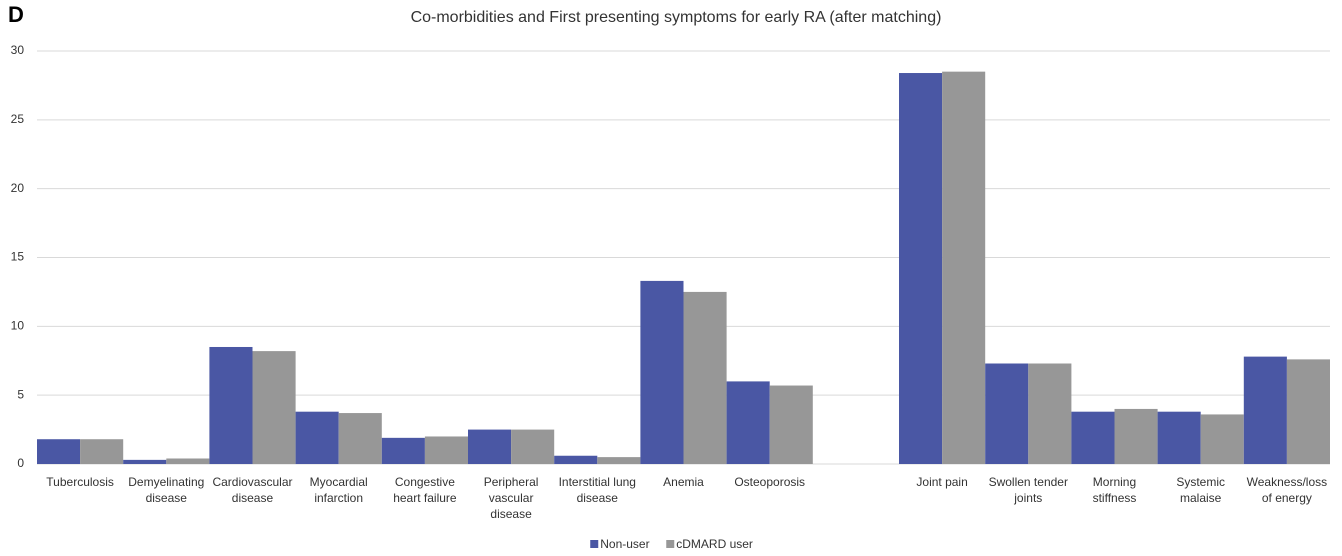 Image resolution: width=1342 pixels, height=556 pixels. What do you see at coordinates (18, 257) in the screenshot?
I see `y-tick-label: 15` at bounding box center [18, 257].